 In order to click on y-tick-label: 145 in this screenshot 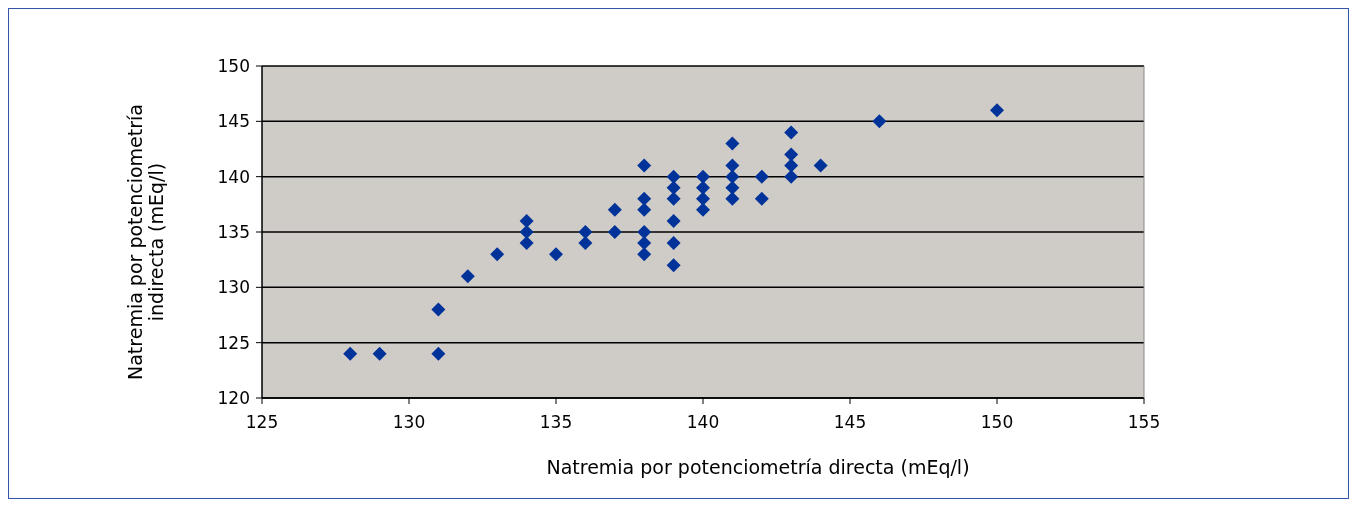, I will do `click(233, 121)`.